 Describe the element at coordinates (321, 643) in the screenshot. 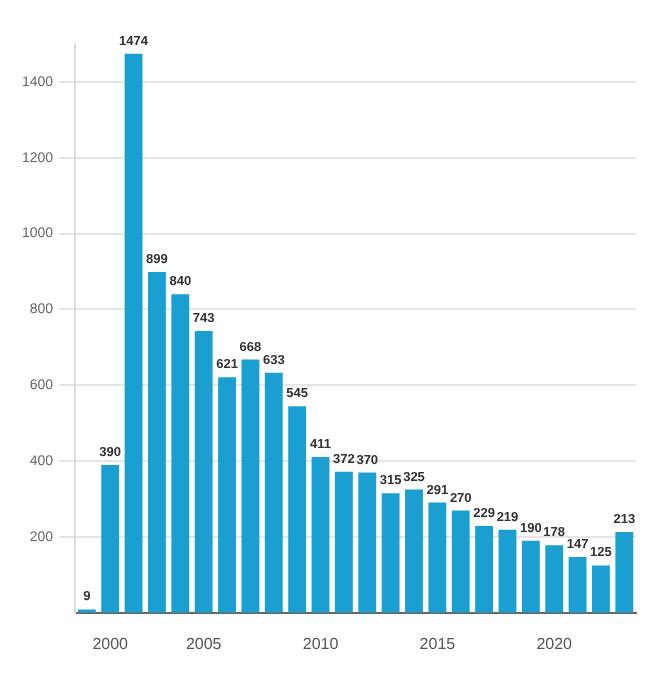

I see `x-tick-label: 2010` at that location.